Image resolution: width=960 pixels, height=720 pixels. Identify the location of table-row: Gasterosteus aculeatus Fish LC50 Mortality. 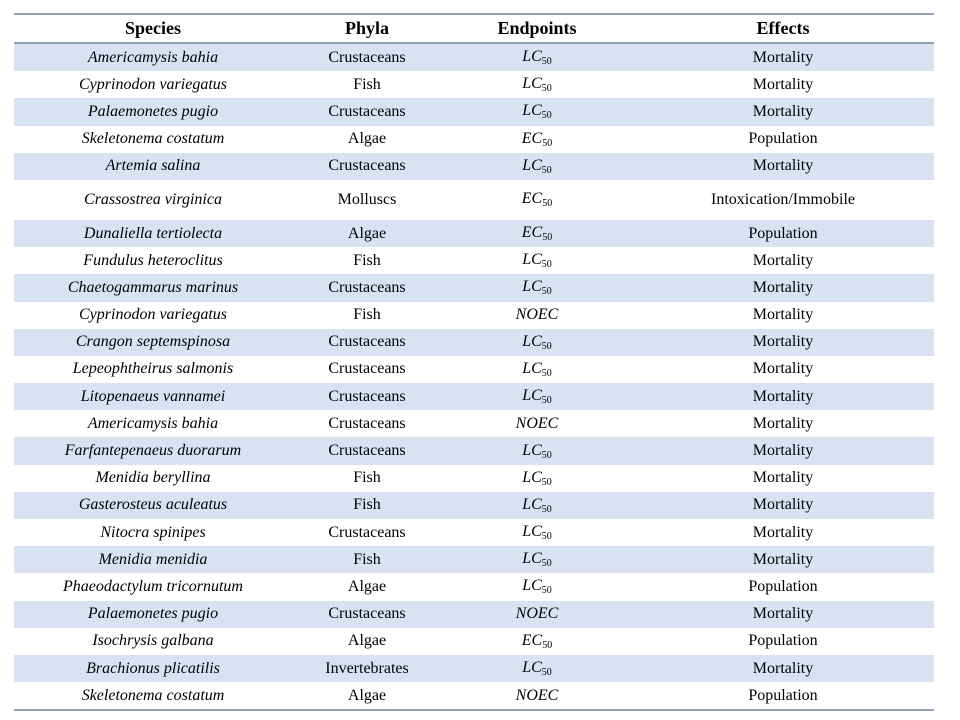
(474, 505).